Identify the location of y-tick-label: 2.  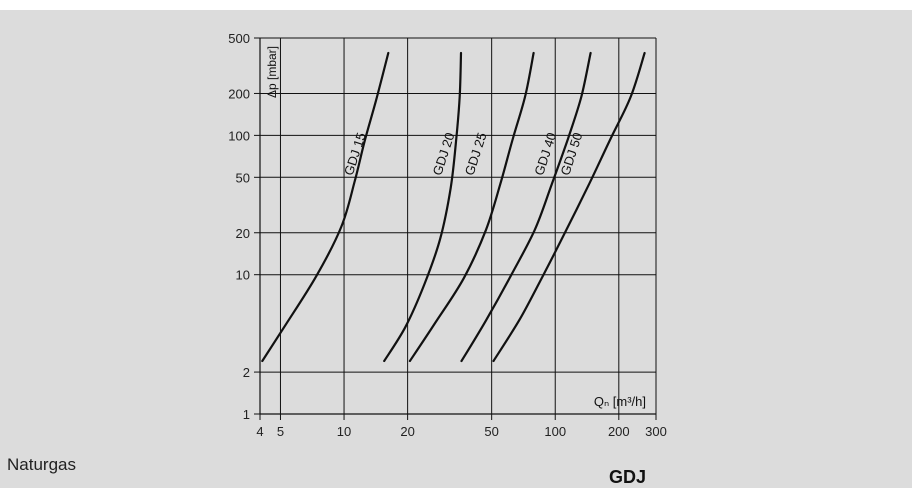
(246, 372).